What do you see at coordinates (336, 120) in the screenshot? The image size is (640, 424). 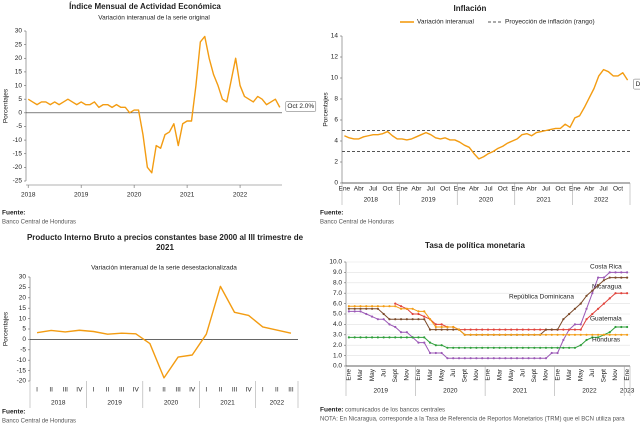 I see `y-tick-label: 6` at bounding box center [336, 120].